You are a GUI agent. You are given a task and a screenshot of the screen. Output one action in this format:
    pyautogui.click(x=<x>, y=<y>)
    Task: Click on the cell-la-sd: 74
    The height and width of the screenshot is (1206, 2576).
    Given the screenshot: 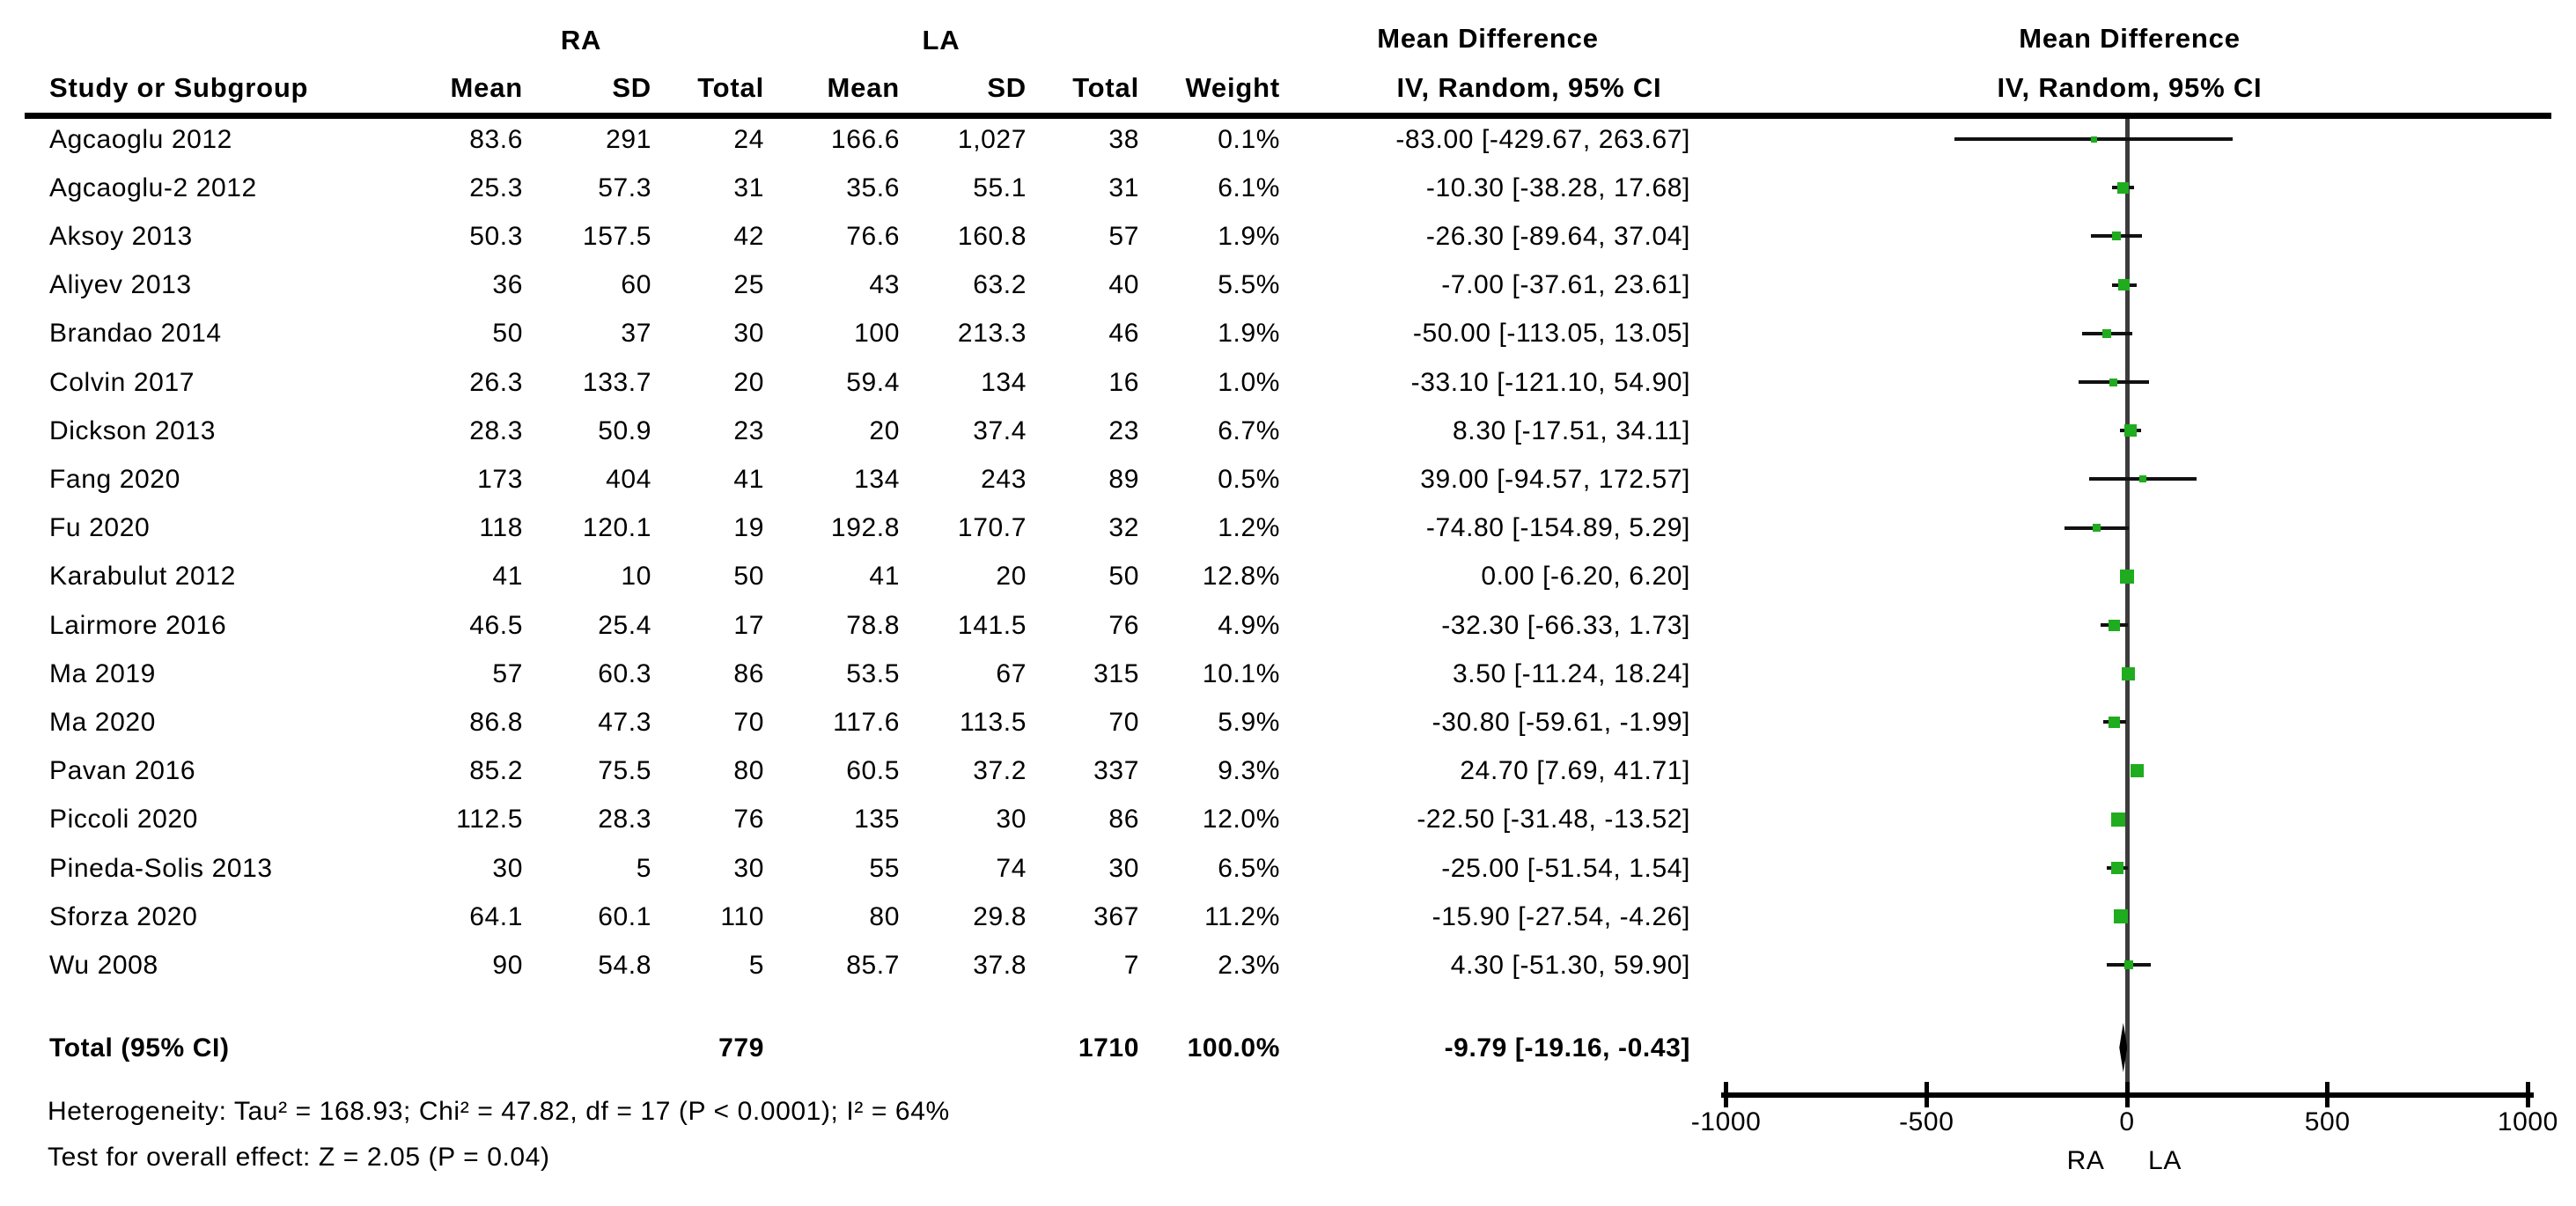 What is the action you would take?
    pyautogui.click(x=1011, y=868)
    